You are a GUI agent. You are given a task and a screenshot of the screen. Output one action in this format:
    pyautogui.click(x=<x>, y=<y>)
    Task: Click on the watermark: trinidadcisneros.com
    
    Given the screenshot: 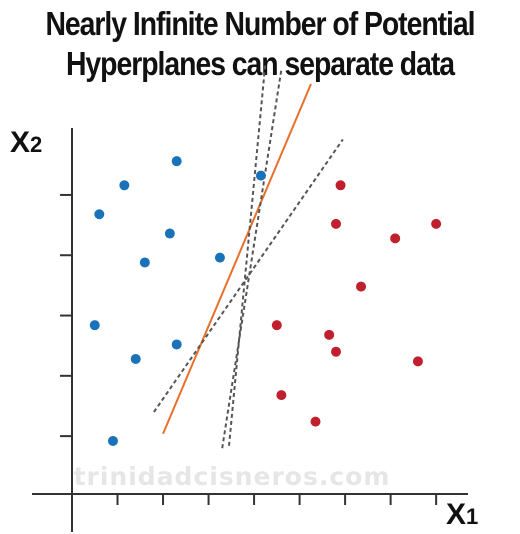 What is the action you would take?
    pyautogui.click(x=232, y=476)
    